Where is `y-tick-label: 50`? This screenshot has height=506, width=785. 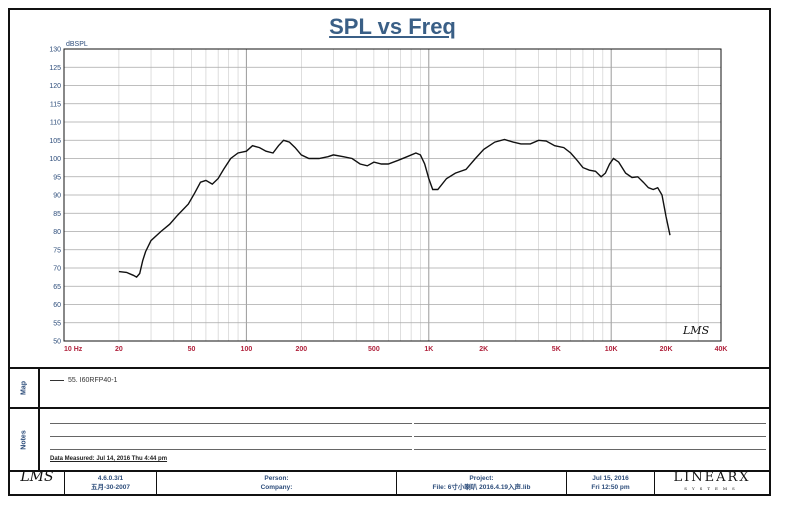 y-tick-label: 50 is located at coordinates (57, 342).